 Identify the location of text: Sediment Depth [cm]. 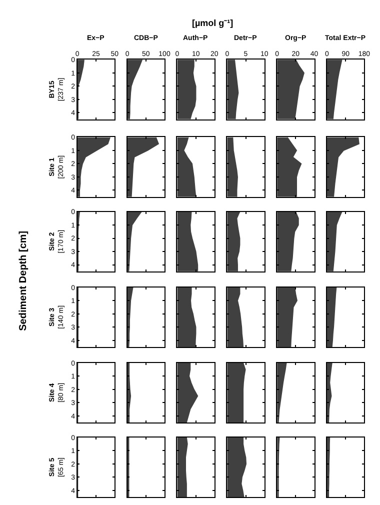
(24, 280).